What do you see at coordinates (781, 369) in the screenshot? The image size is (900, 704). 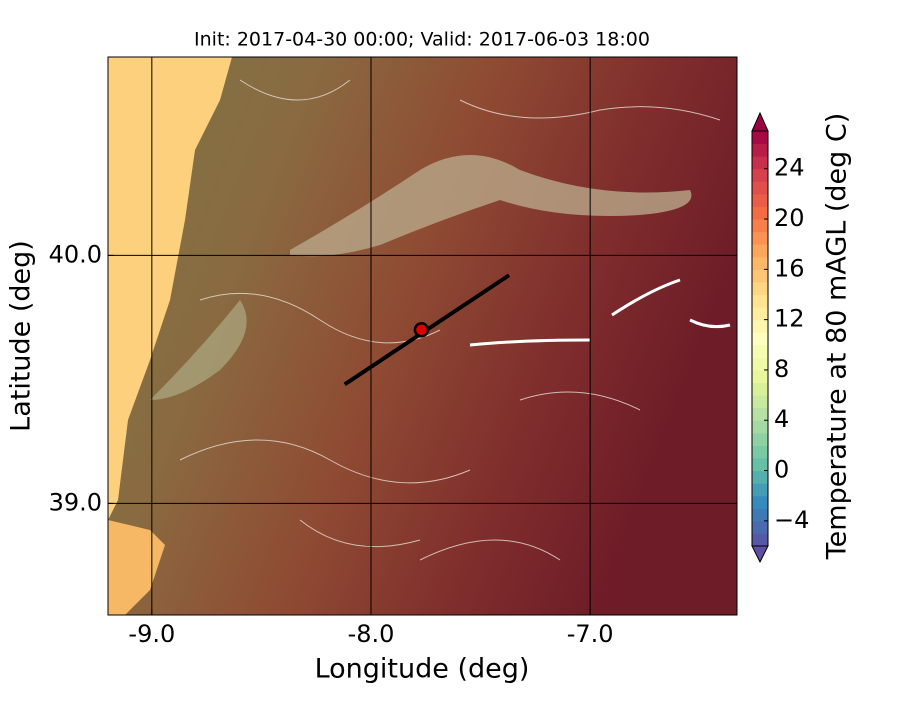 I see `colorbar-tick-label: 8` at bounding box center [781, 369].